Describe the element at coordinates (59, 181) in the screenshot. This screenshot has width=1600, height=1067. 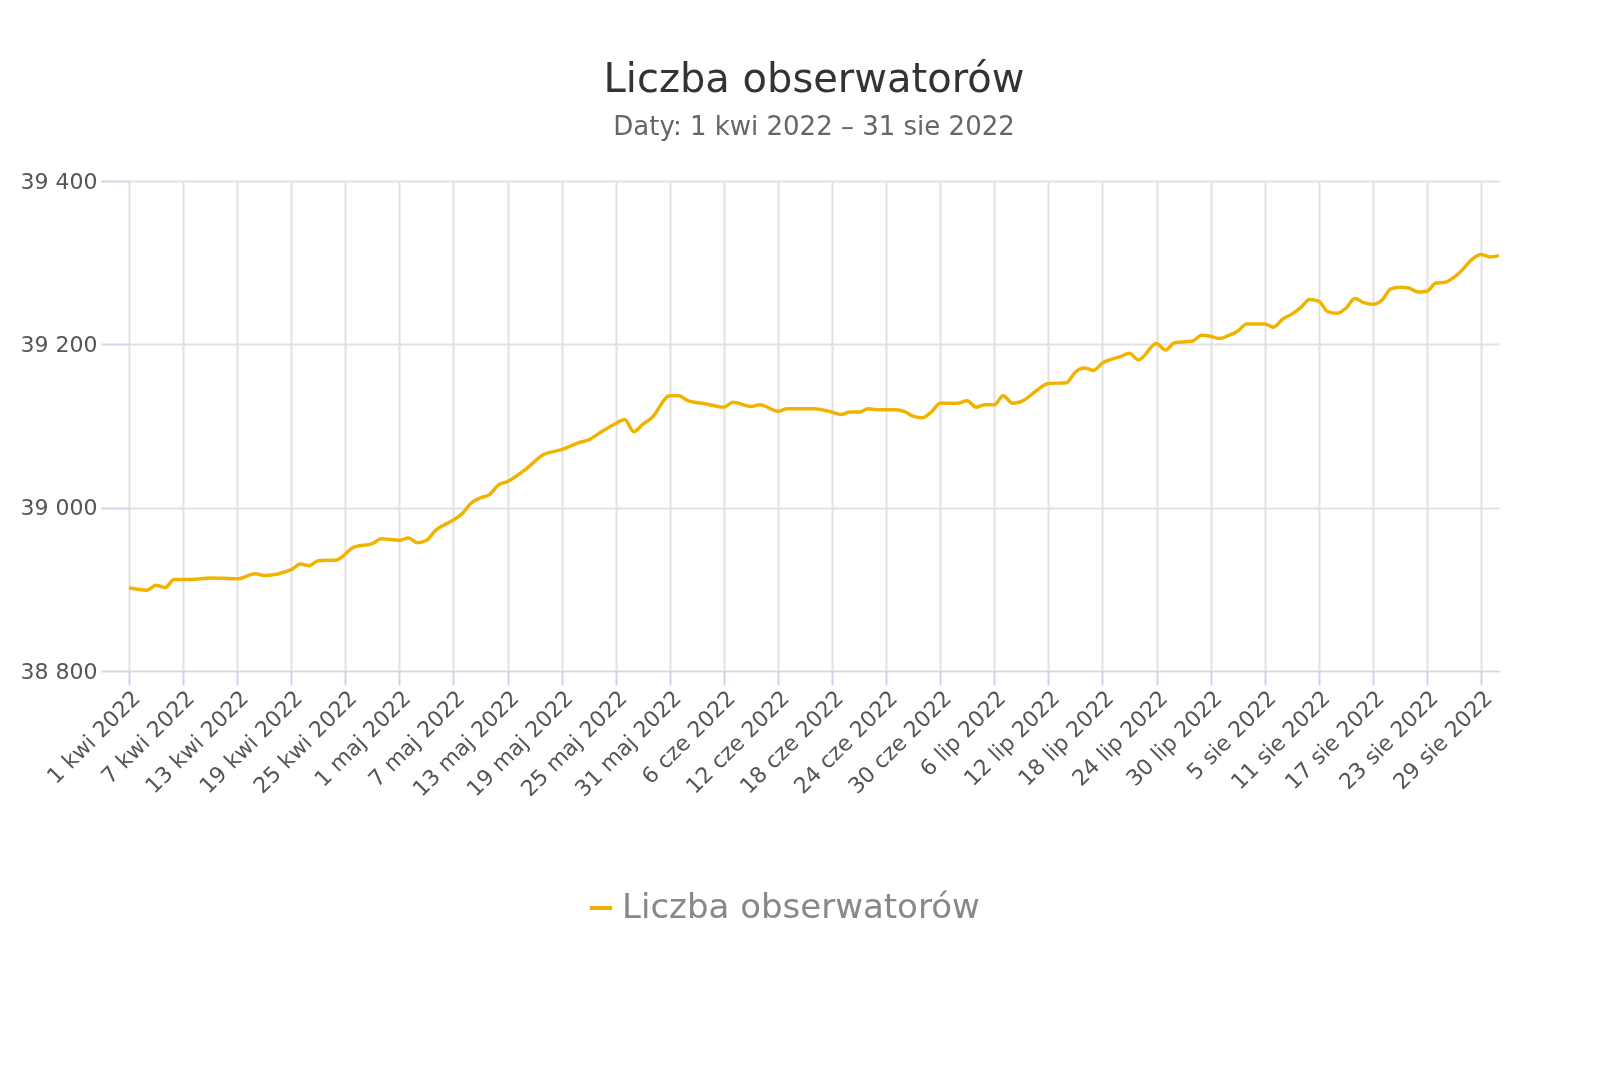
I see `y-tick-label: 39 400` at that location.